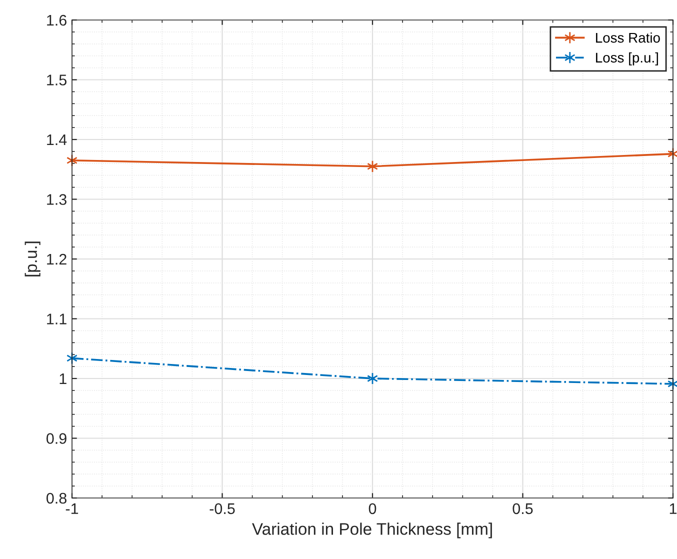  What do you see at coordinates (56, 80) in the screenshot?
I see `y-tick-label: 1.5` at bounding box center [56, 80].